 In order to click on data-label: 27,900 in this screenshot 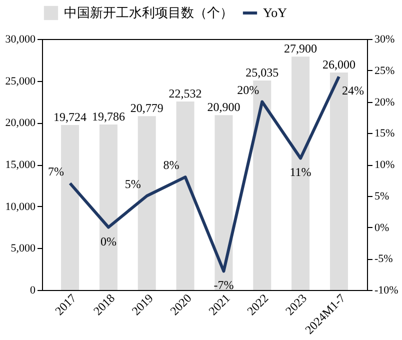, I will do `click(301, 49)`.